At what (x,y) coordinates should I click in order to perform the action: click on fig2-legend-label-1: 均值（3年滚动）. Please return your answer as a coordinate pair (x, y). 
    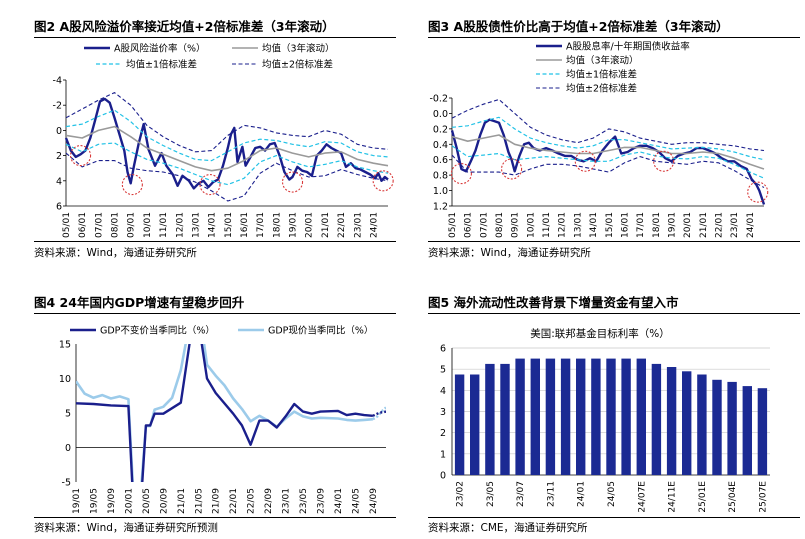
    Looking at the image, I should click on (298, 49).